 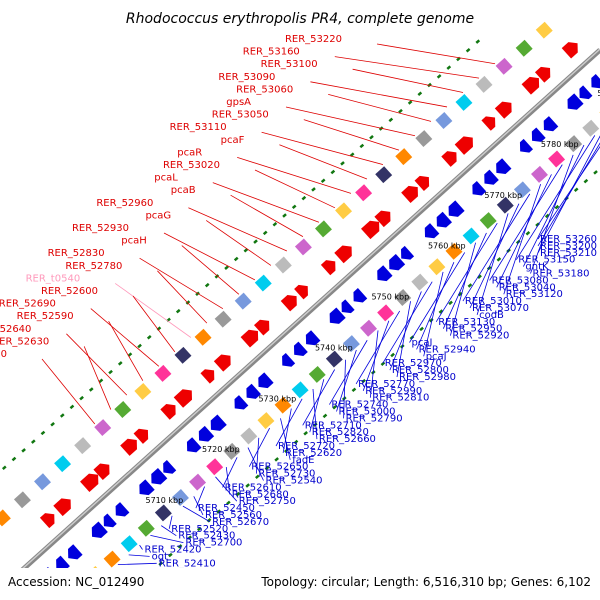 I want to click on bottom-gene-label: RER_52520, so click(x=199, y=529).